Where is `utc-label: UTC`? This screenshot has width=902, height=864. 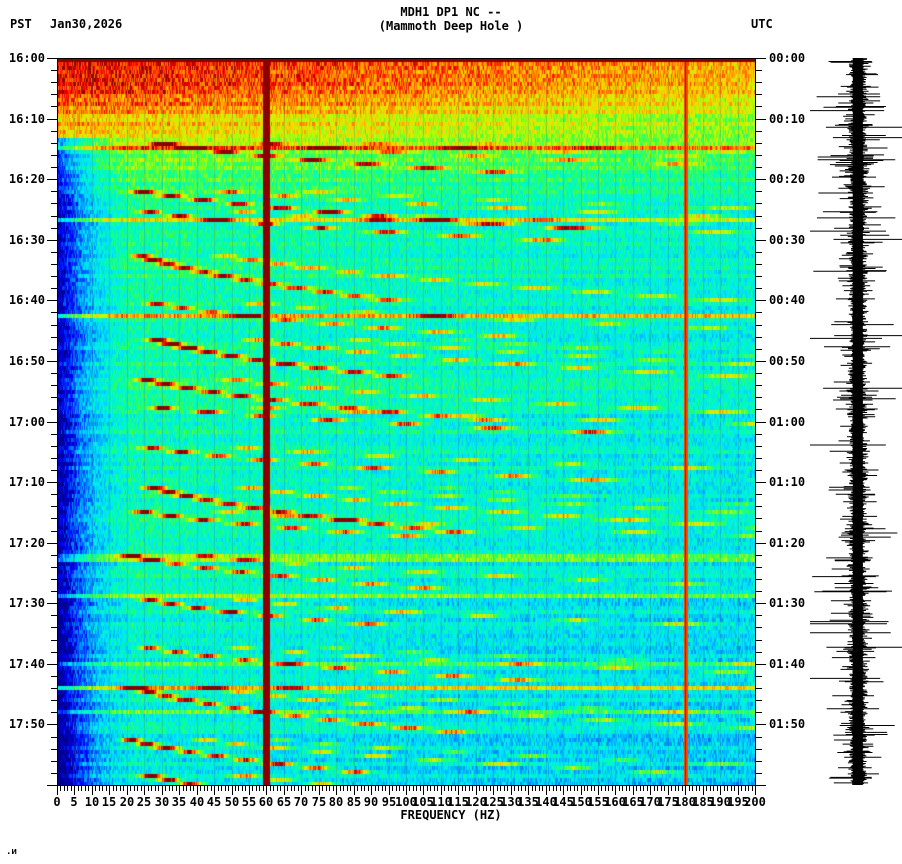
utc-label: UTC is located at coordinates (762, 24).